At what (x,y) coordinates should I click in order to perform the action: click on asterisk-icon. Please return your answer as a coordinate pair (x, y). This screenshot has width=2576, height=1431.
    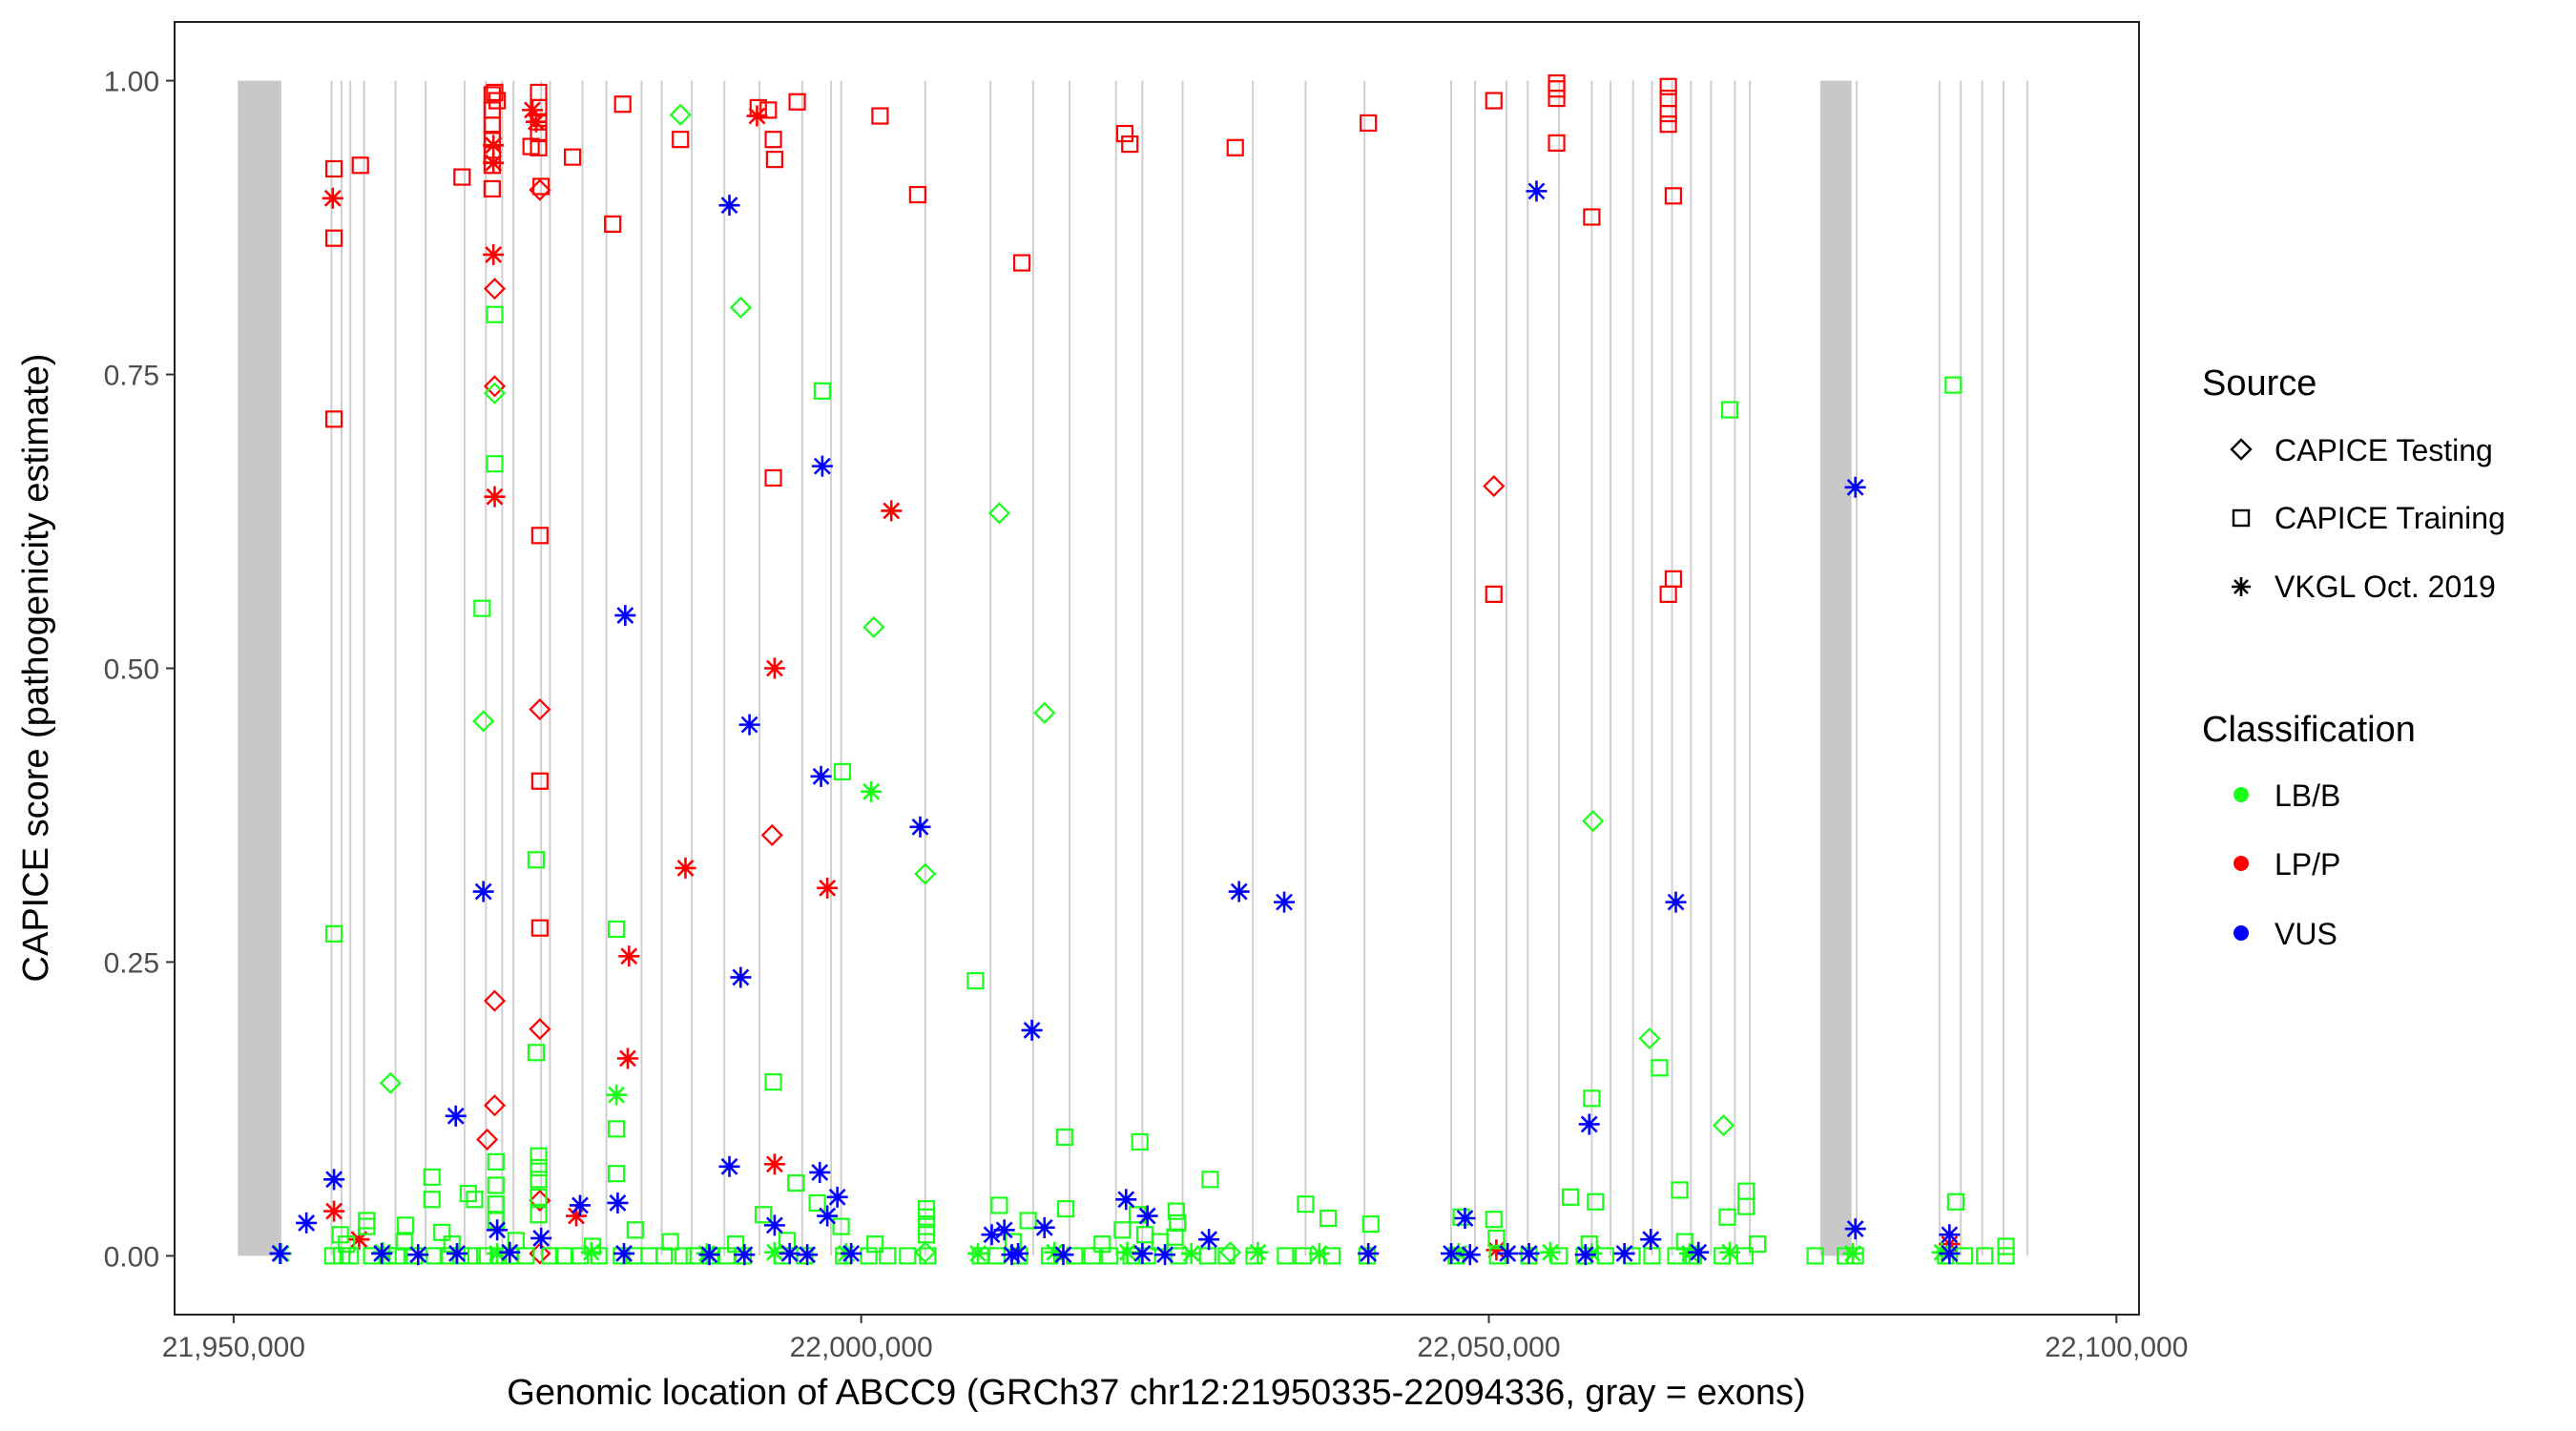
    Looking at the image, I should click on (2241, 586).